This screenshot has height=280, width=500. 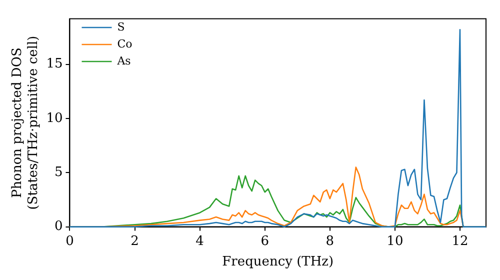 I want to click on x-tick-label: 2, so click(x=134, y=241).